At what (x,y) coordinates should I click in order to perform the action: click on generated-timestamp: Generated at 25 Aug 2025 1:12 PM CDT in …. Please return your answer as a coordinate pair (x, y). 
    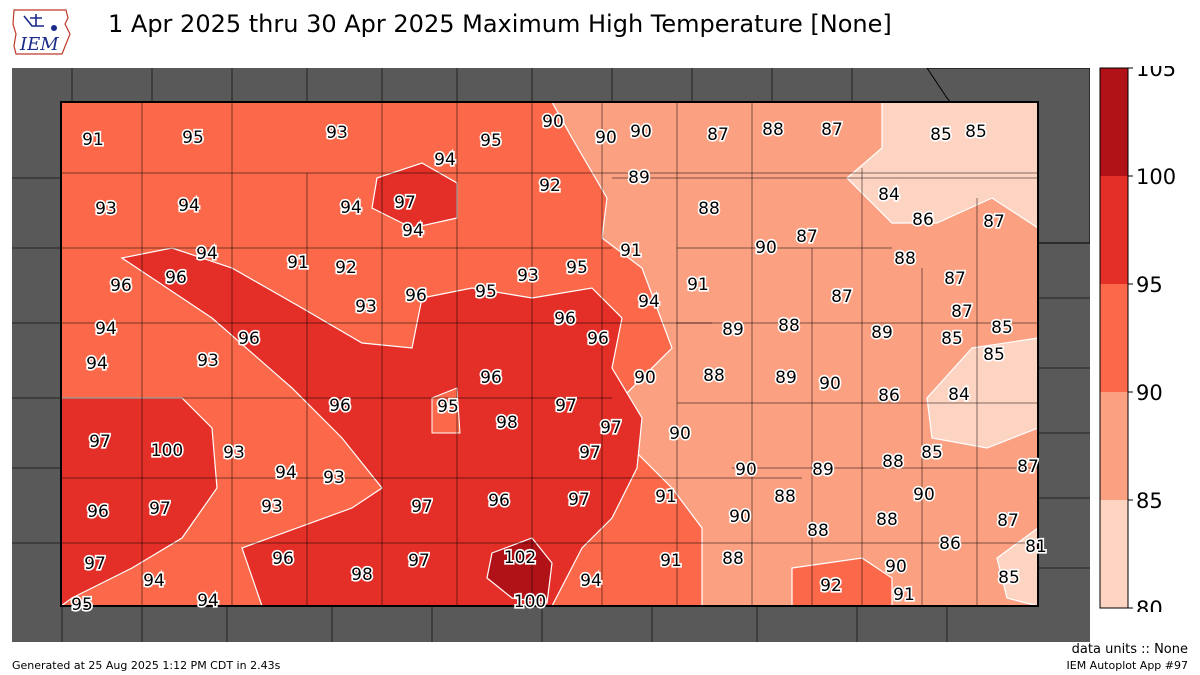
    Looking at the image, I should click on (146, 665).